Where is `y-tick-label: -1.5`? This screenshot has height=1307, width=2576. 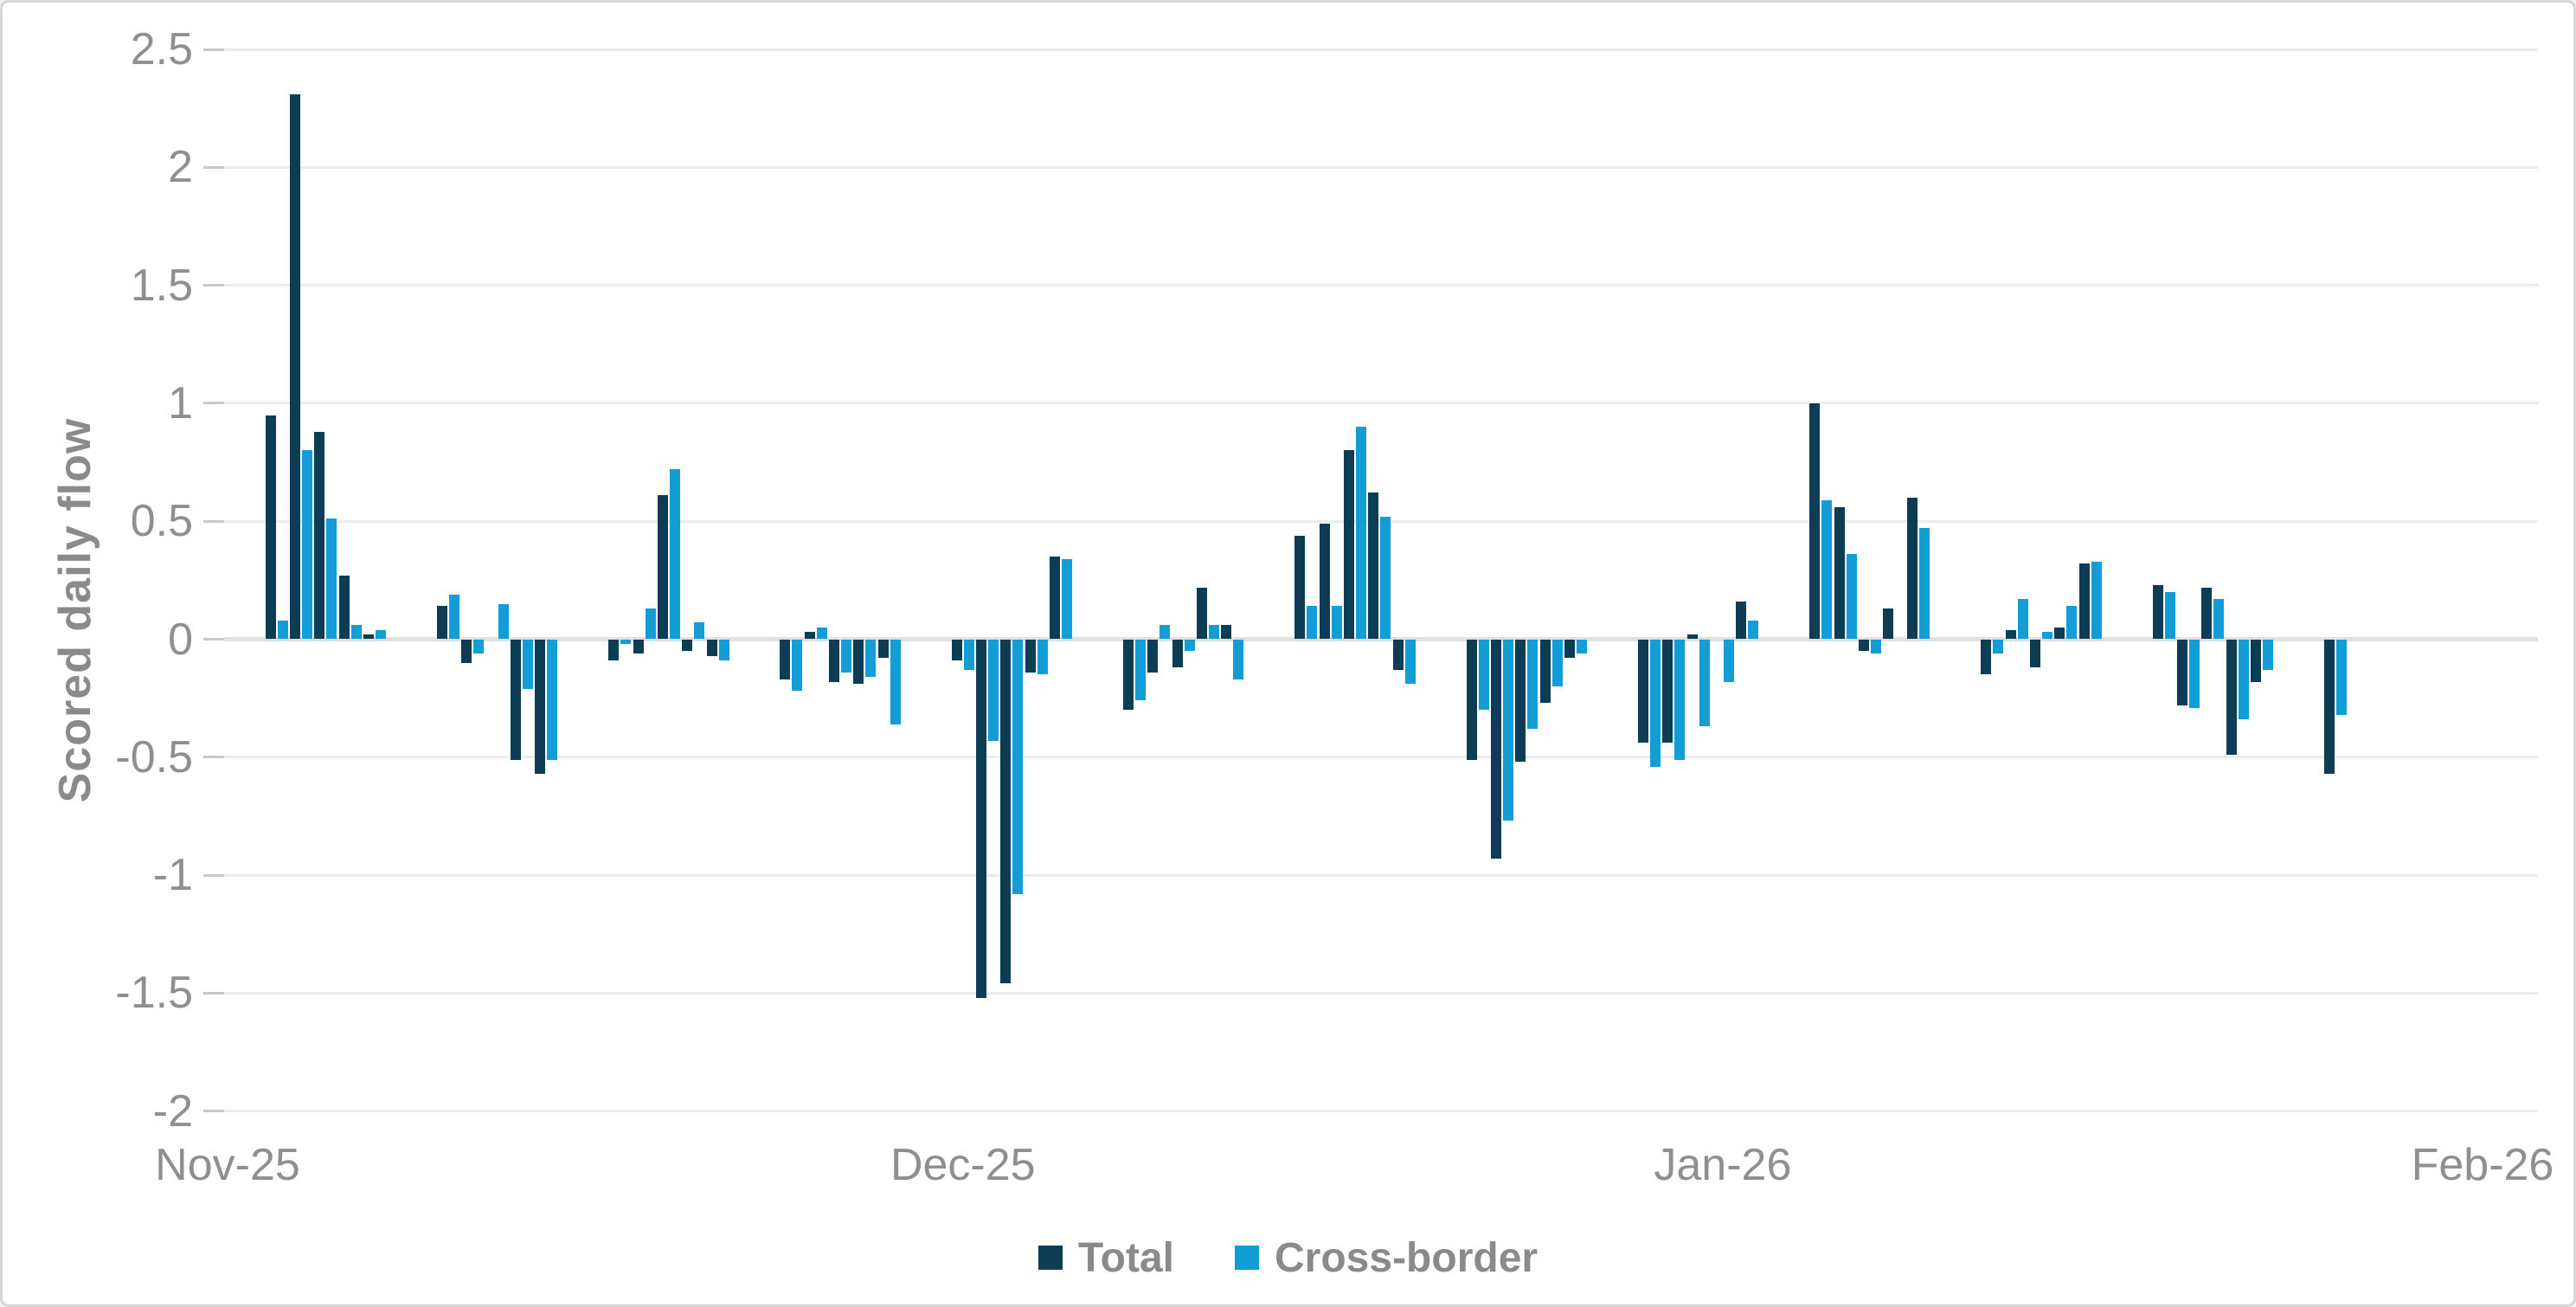
y-tick-label: -1.5 is located at coordinates (154, 994).